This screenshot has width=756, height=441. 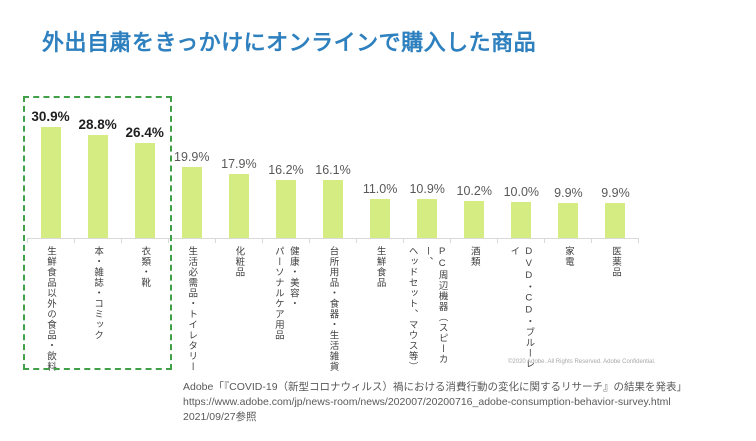 I want to click on category-cell: 台所用品・食器・生活雑貨, so click(x=332, y=310).